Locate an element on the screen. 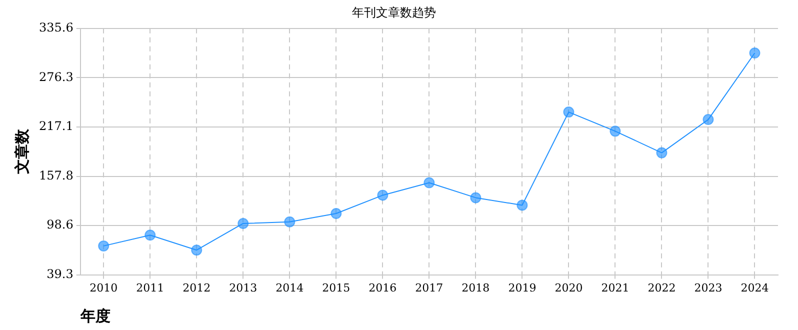  x-tick-label: 2021 is located at coordinates (615, 287).